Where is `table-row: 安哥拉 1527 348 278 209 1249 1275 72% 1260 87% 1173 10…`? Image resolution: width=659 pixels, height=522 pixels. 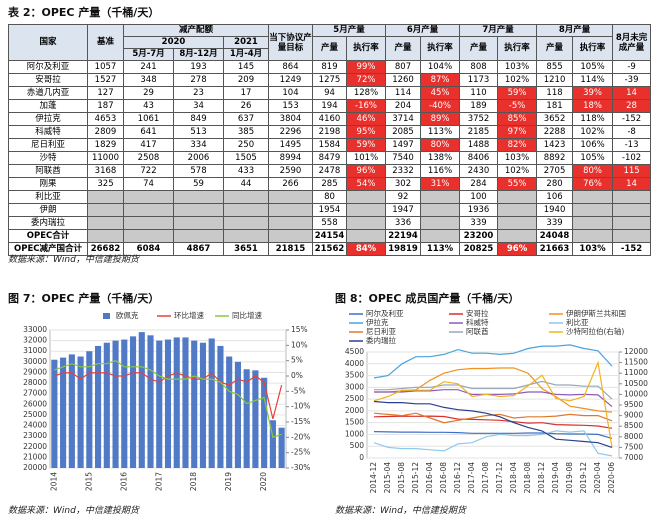
table-row: 安哥拉 1527 348 278 209 1249 1275 72% 1260 87% 1173 10… is located at coordinates (330, 80).